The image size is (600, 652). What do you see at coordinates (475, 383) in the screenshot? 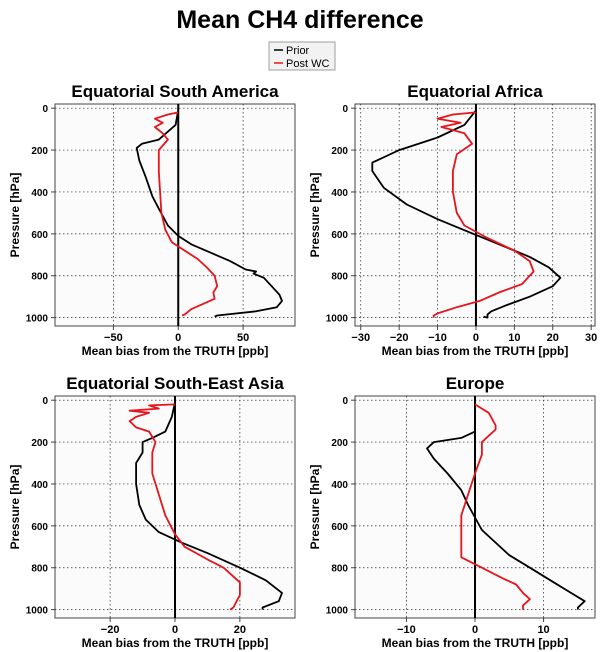
I see `panel-title: Europe` at bounding box center [475, 383].